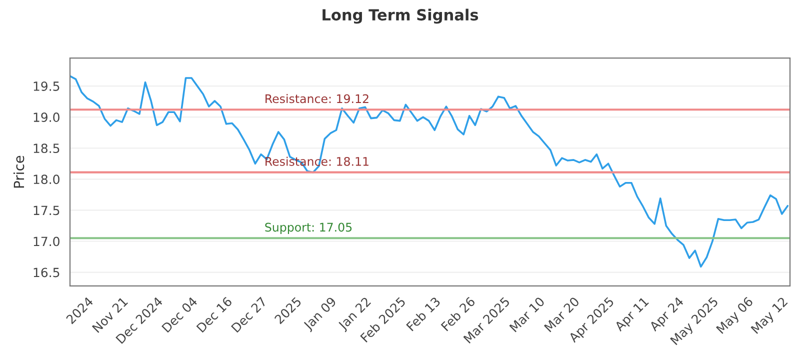 The width and height of the screenshot is (800, 350). I want to click on chart-title: Long Term Signals, so click(400, 16).